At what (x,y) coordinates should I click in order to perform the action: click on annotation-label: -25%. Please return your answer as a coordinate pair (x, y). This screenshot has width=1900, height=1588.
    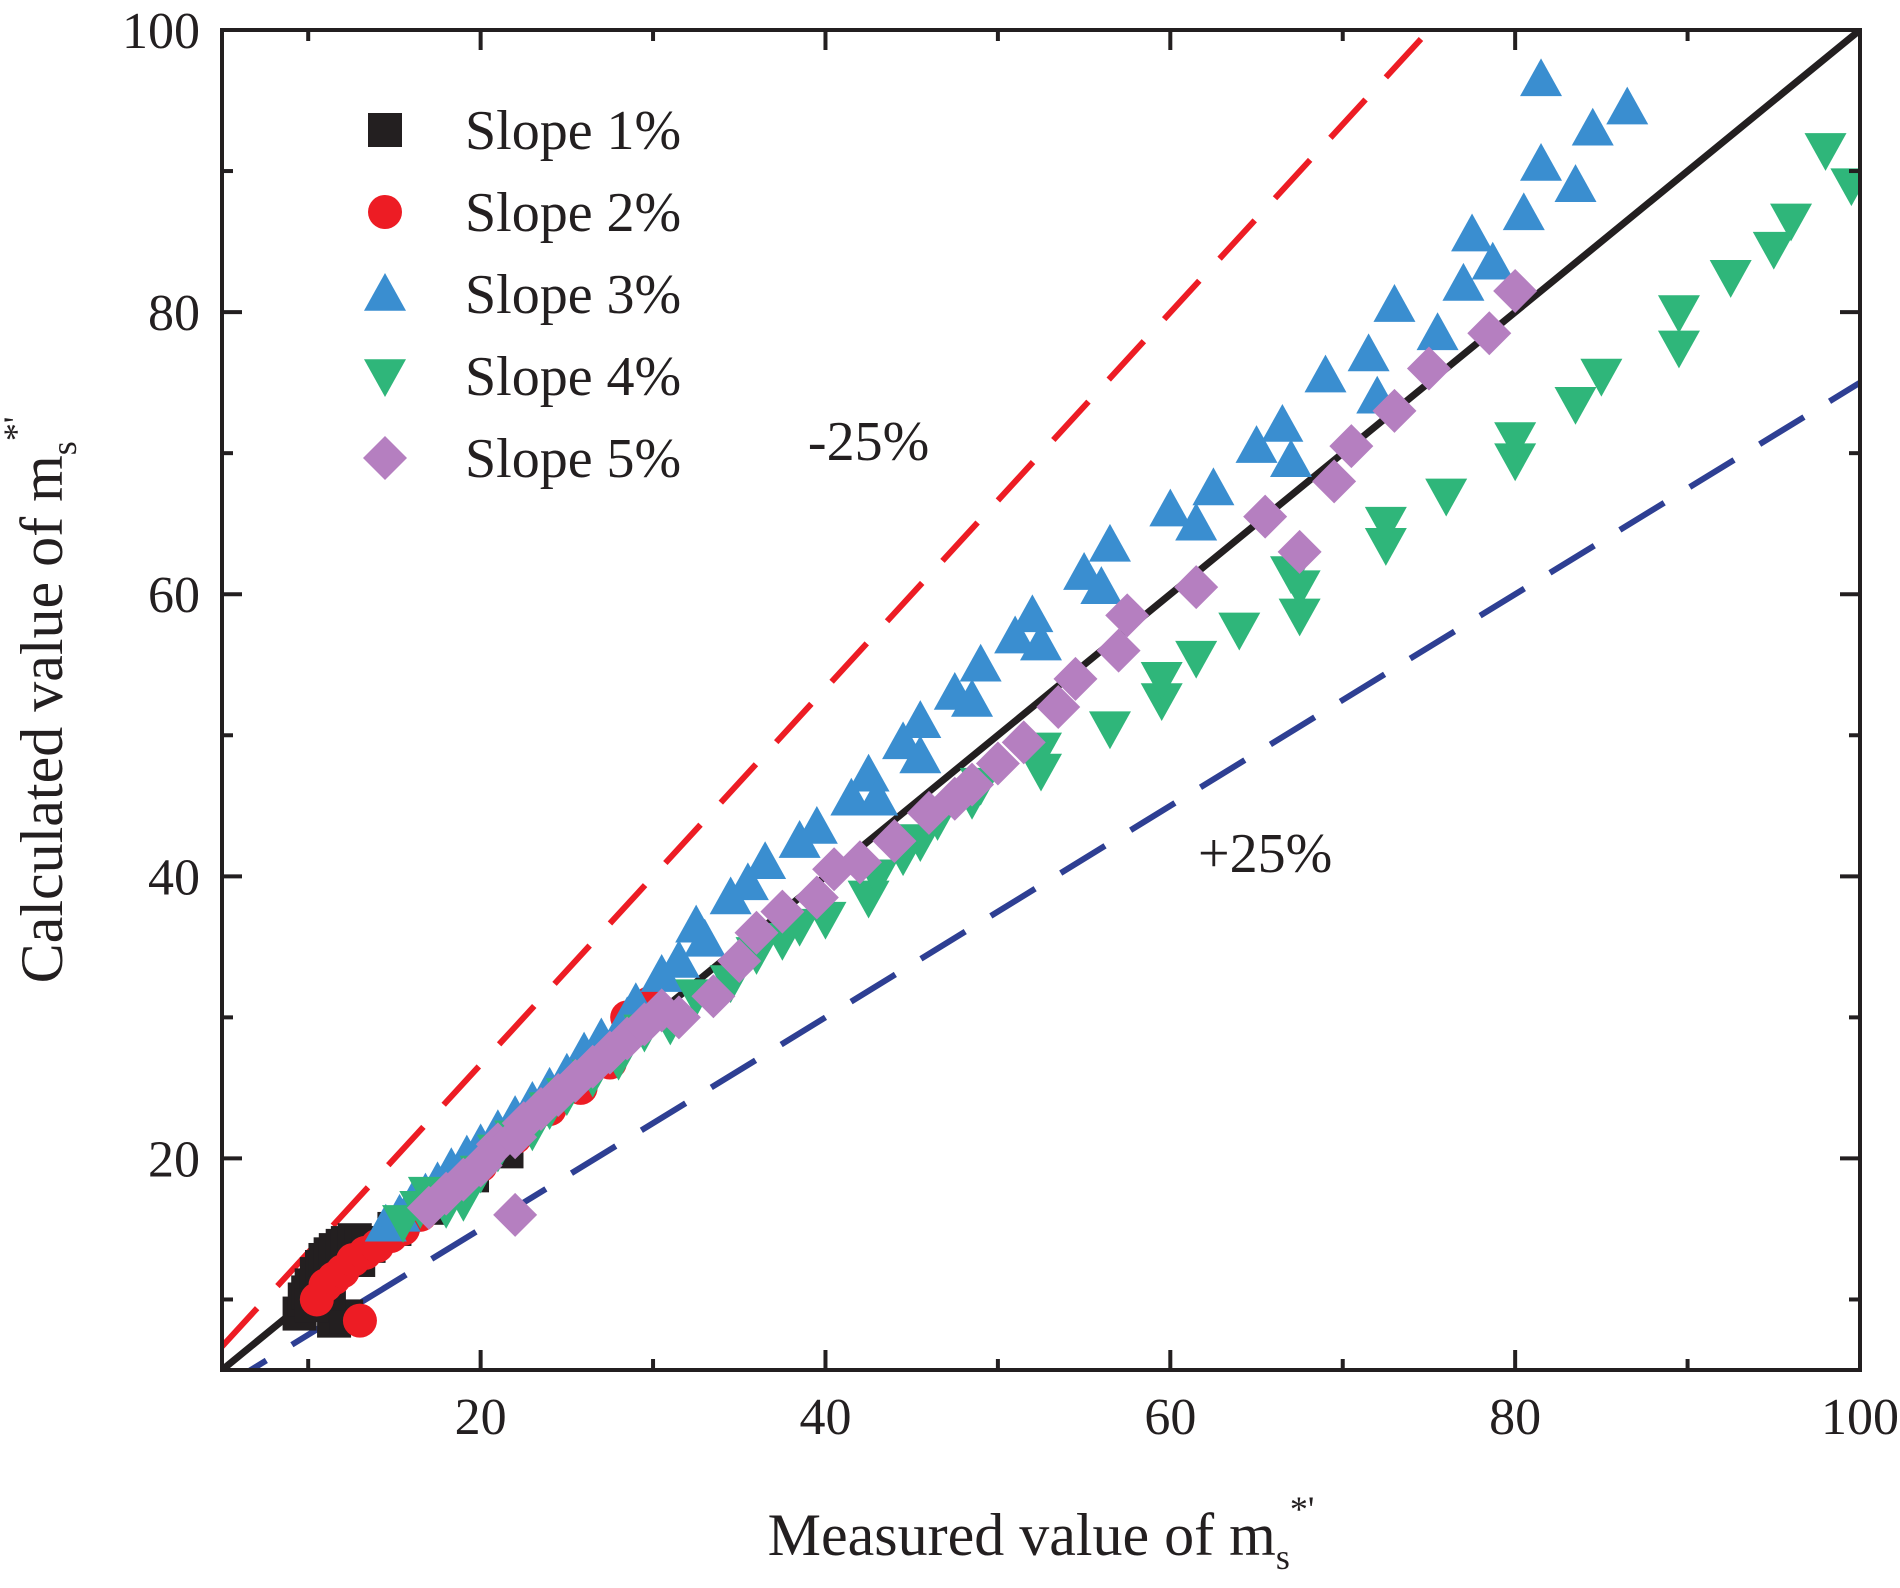
    Looking at the image, I should click on (868, 442).